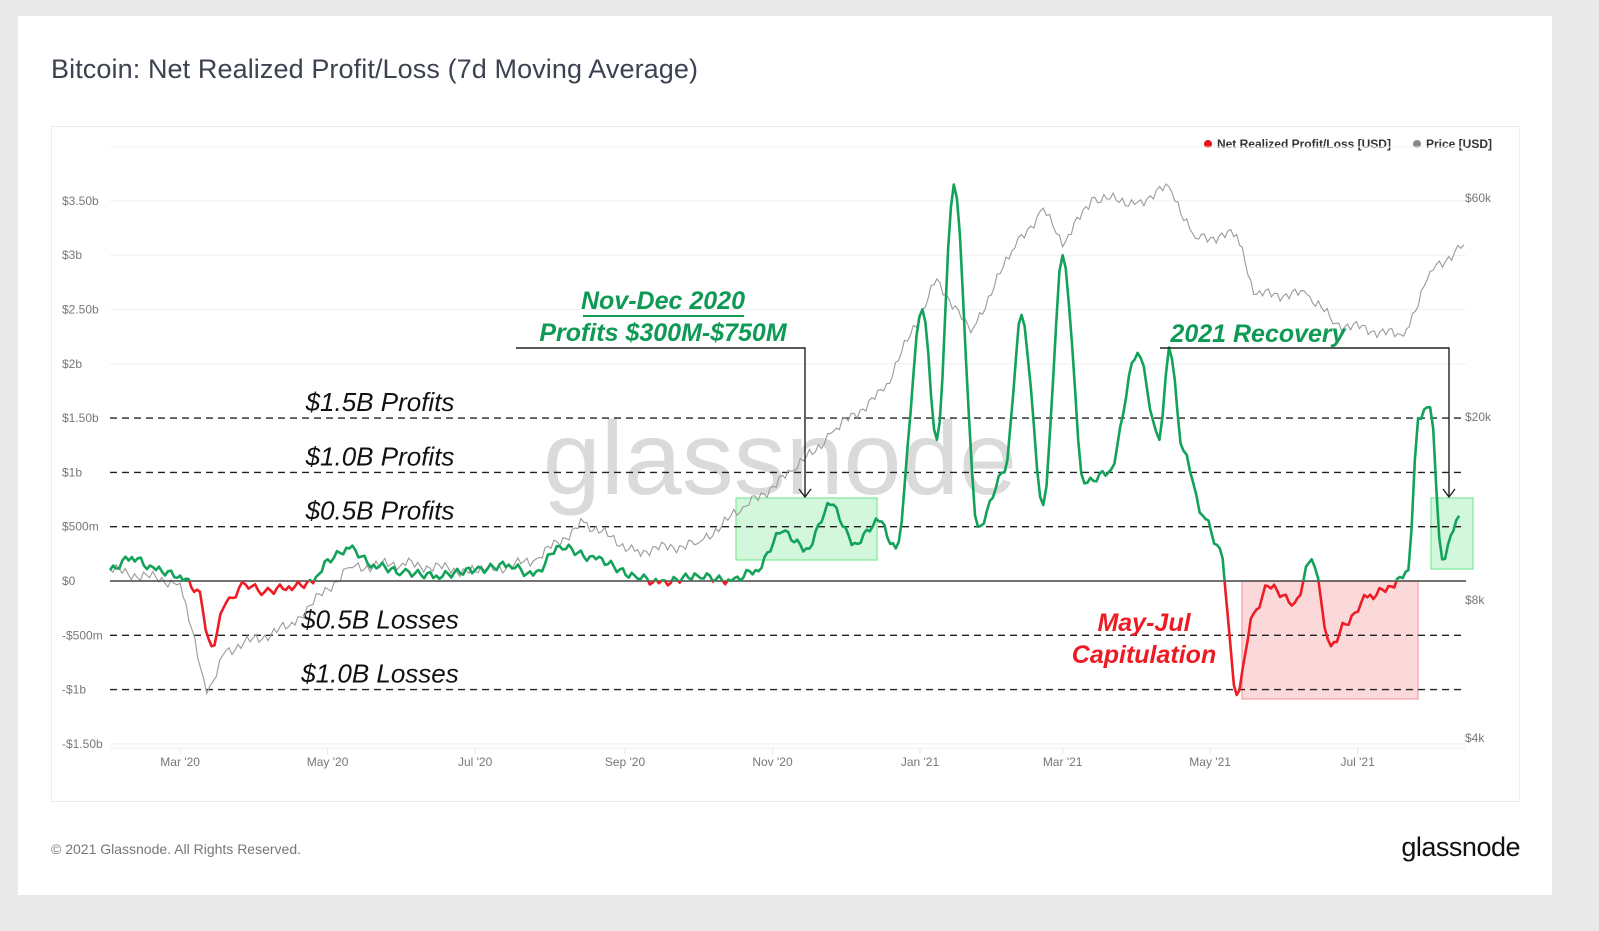  I want to click on legend-dot-red-icon, so click(1207, 144).